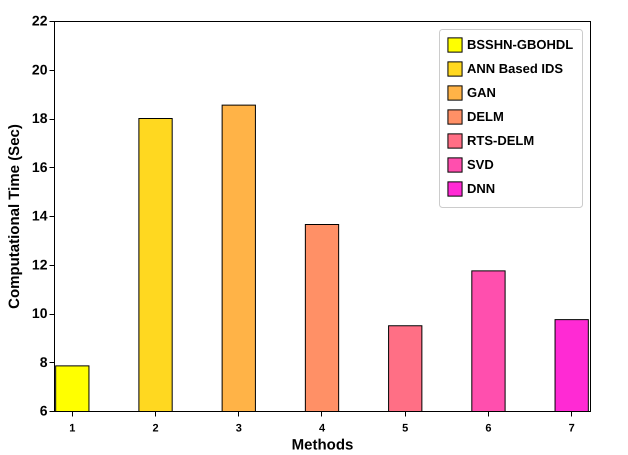  I want to click on y-tick-label: 18, so click(40, 118).